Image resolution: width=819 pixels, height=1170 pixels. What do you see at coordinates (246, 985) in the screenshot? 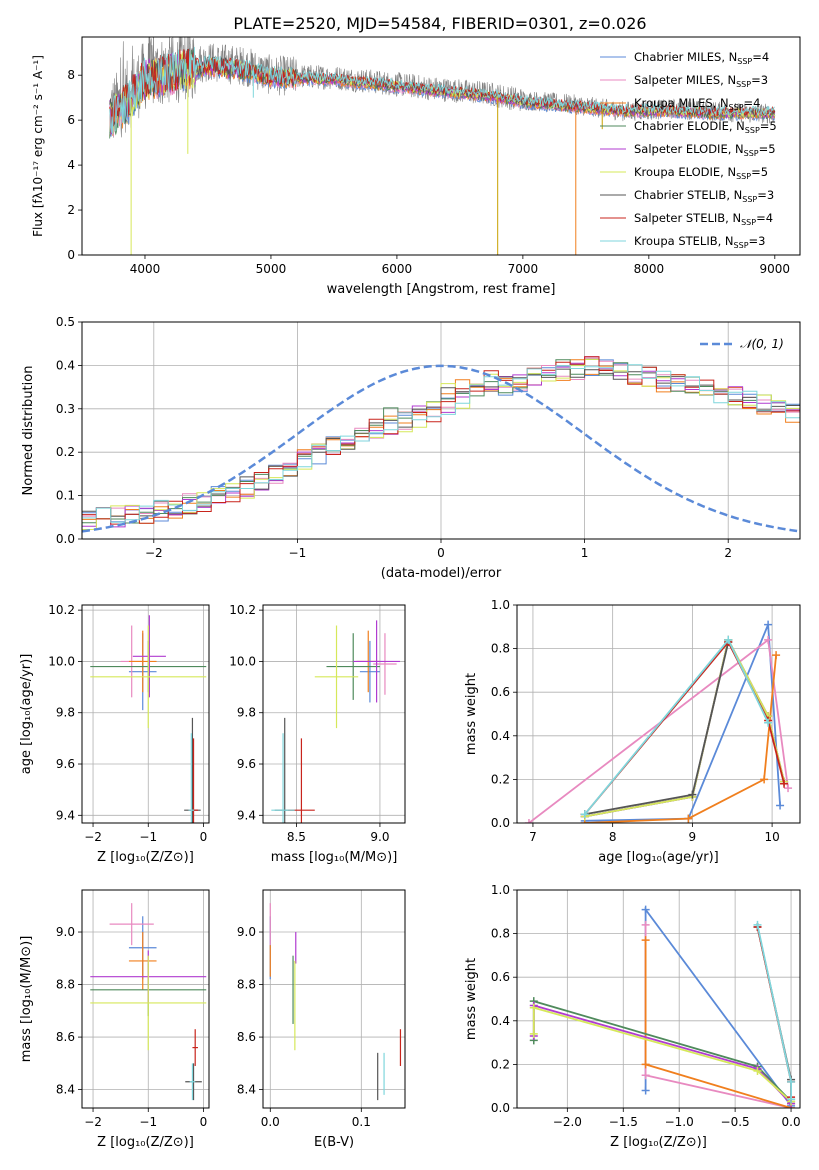
I see `y-tick-label: 8.8` at bounding box center [246, 985].